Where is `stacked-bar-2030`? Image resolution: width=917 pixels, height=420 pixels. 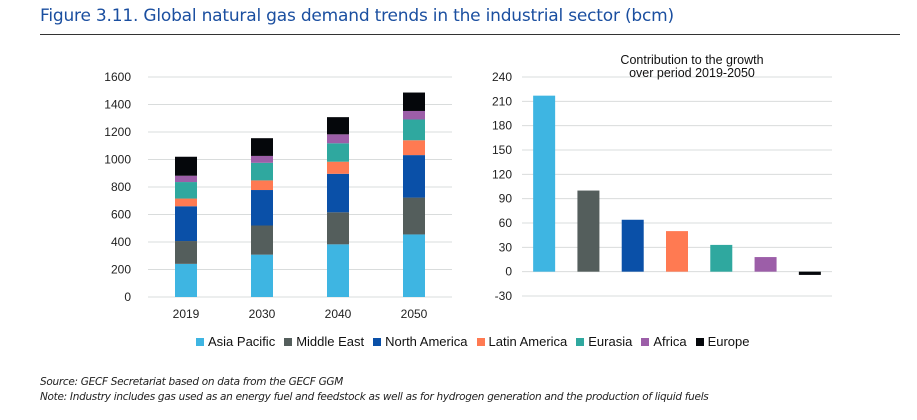
stacked-bar-2030 is located at coordinates (262, 217).